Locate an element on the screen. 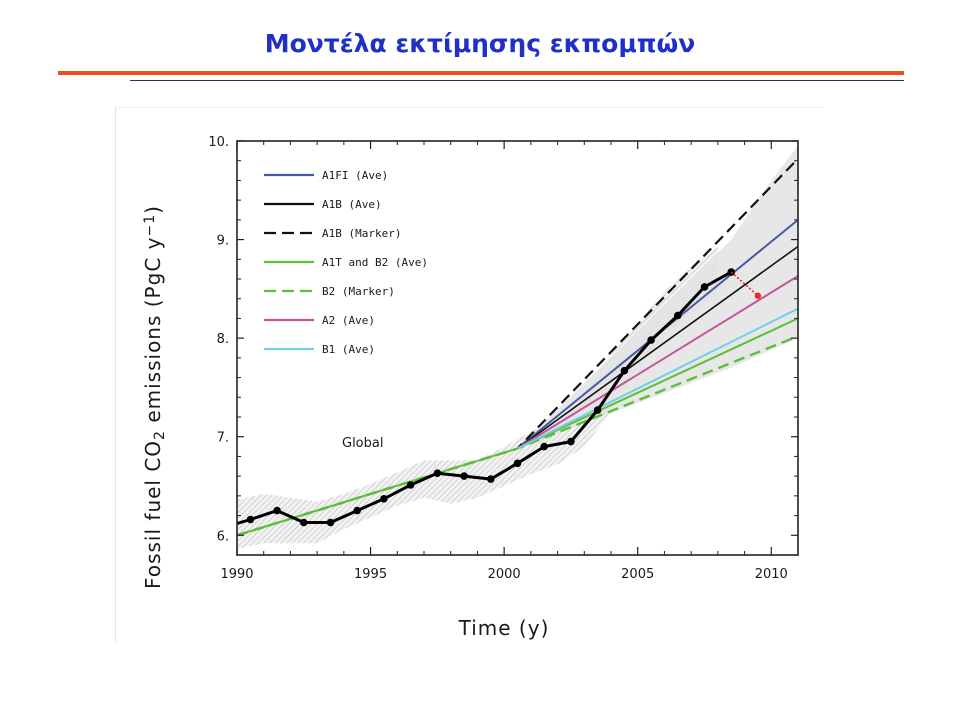  series-line-a2-ave is located at coordinates (657, 362).